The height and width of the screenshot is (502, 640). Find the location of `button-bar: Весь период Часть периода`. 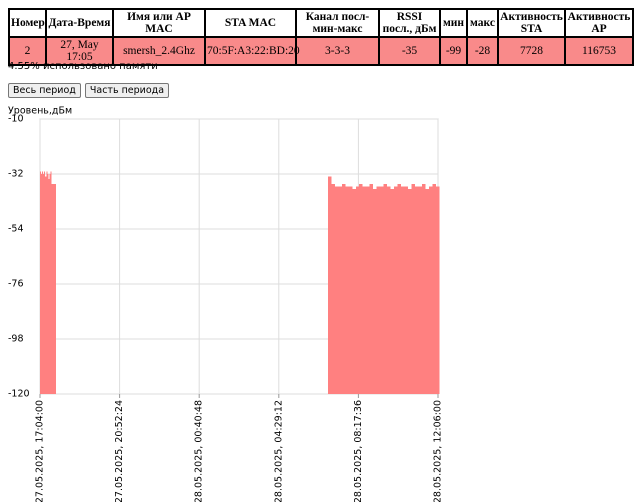

button-bar: Весь период Часть периода is located at coordinates (89, 90).